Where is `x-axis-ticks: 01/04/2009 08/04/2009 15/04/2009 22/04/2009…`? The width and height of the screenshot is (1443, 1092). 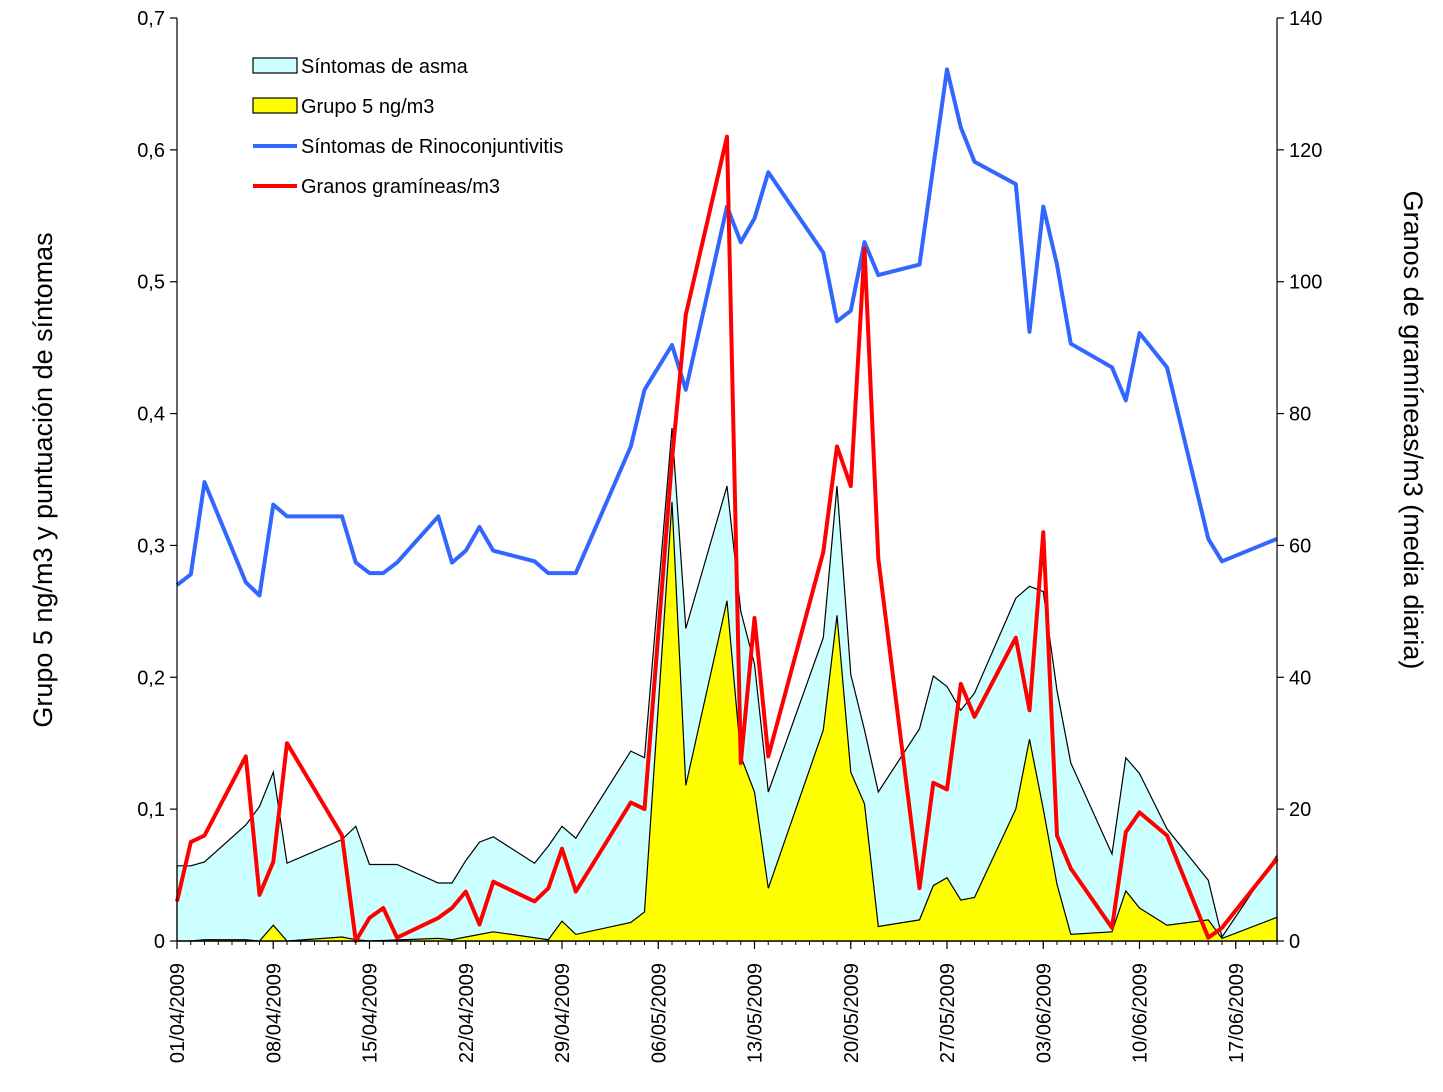
x-axis-ticks: 01/04/2009 08/04/2009 15/04/2009 22/04/2009… is located at coordinates (722, 1002).